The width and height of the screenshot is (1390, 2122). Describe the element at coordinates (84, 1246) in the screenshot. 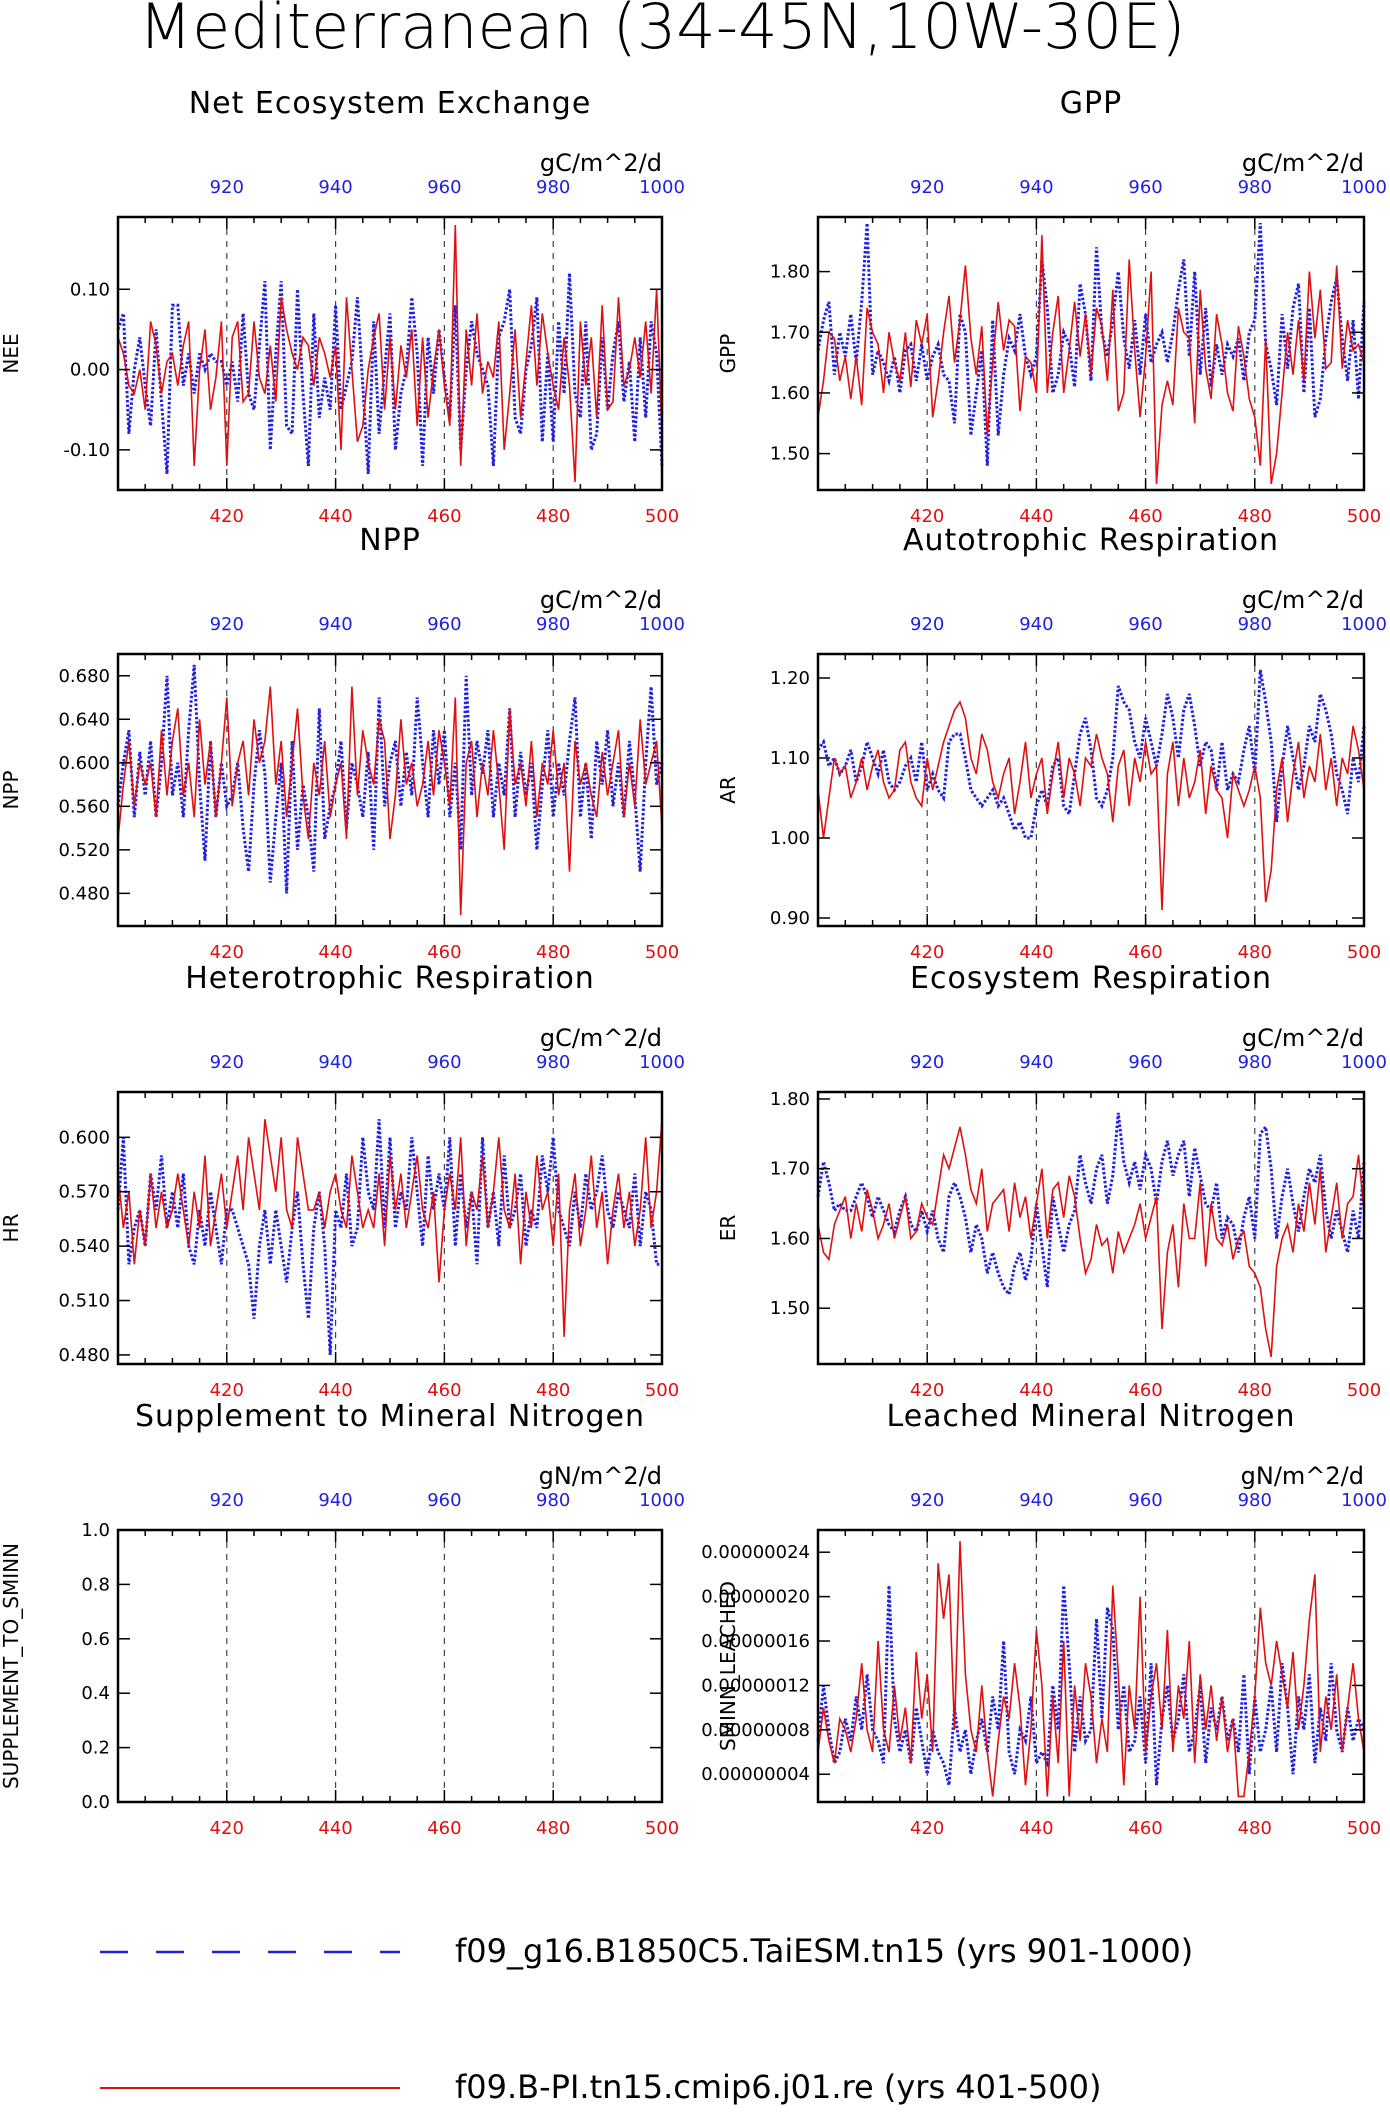

I see `y-tick-label: 0.540` at that location.